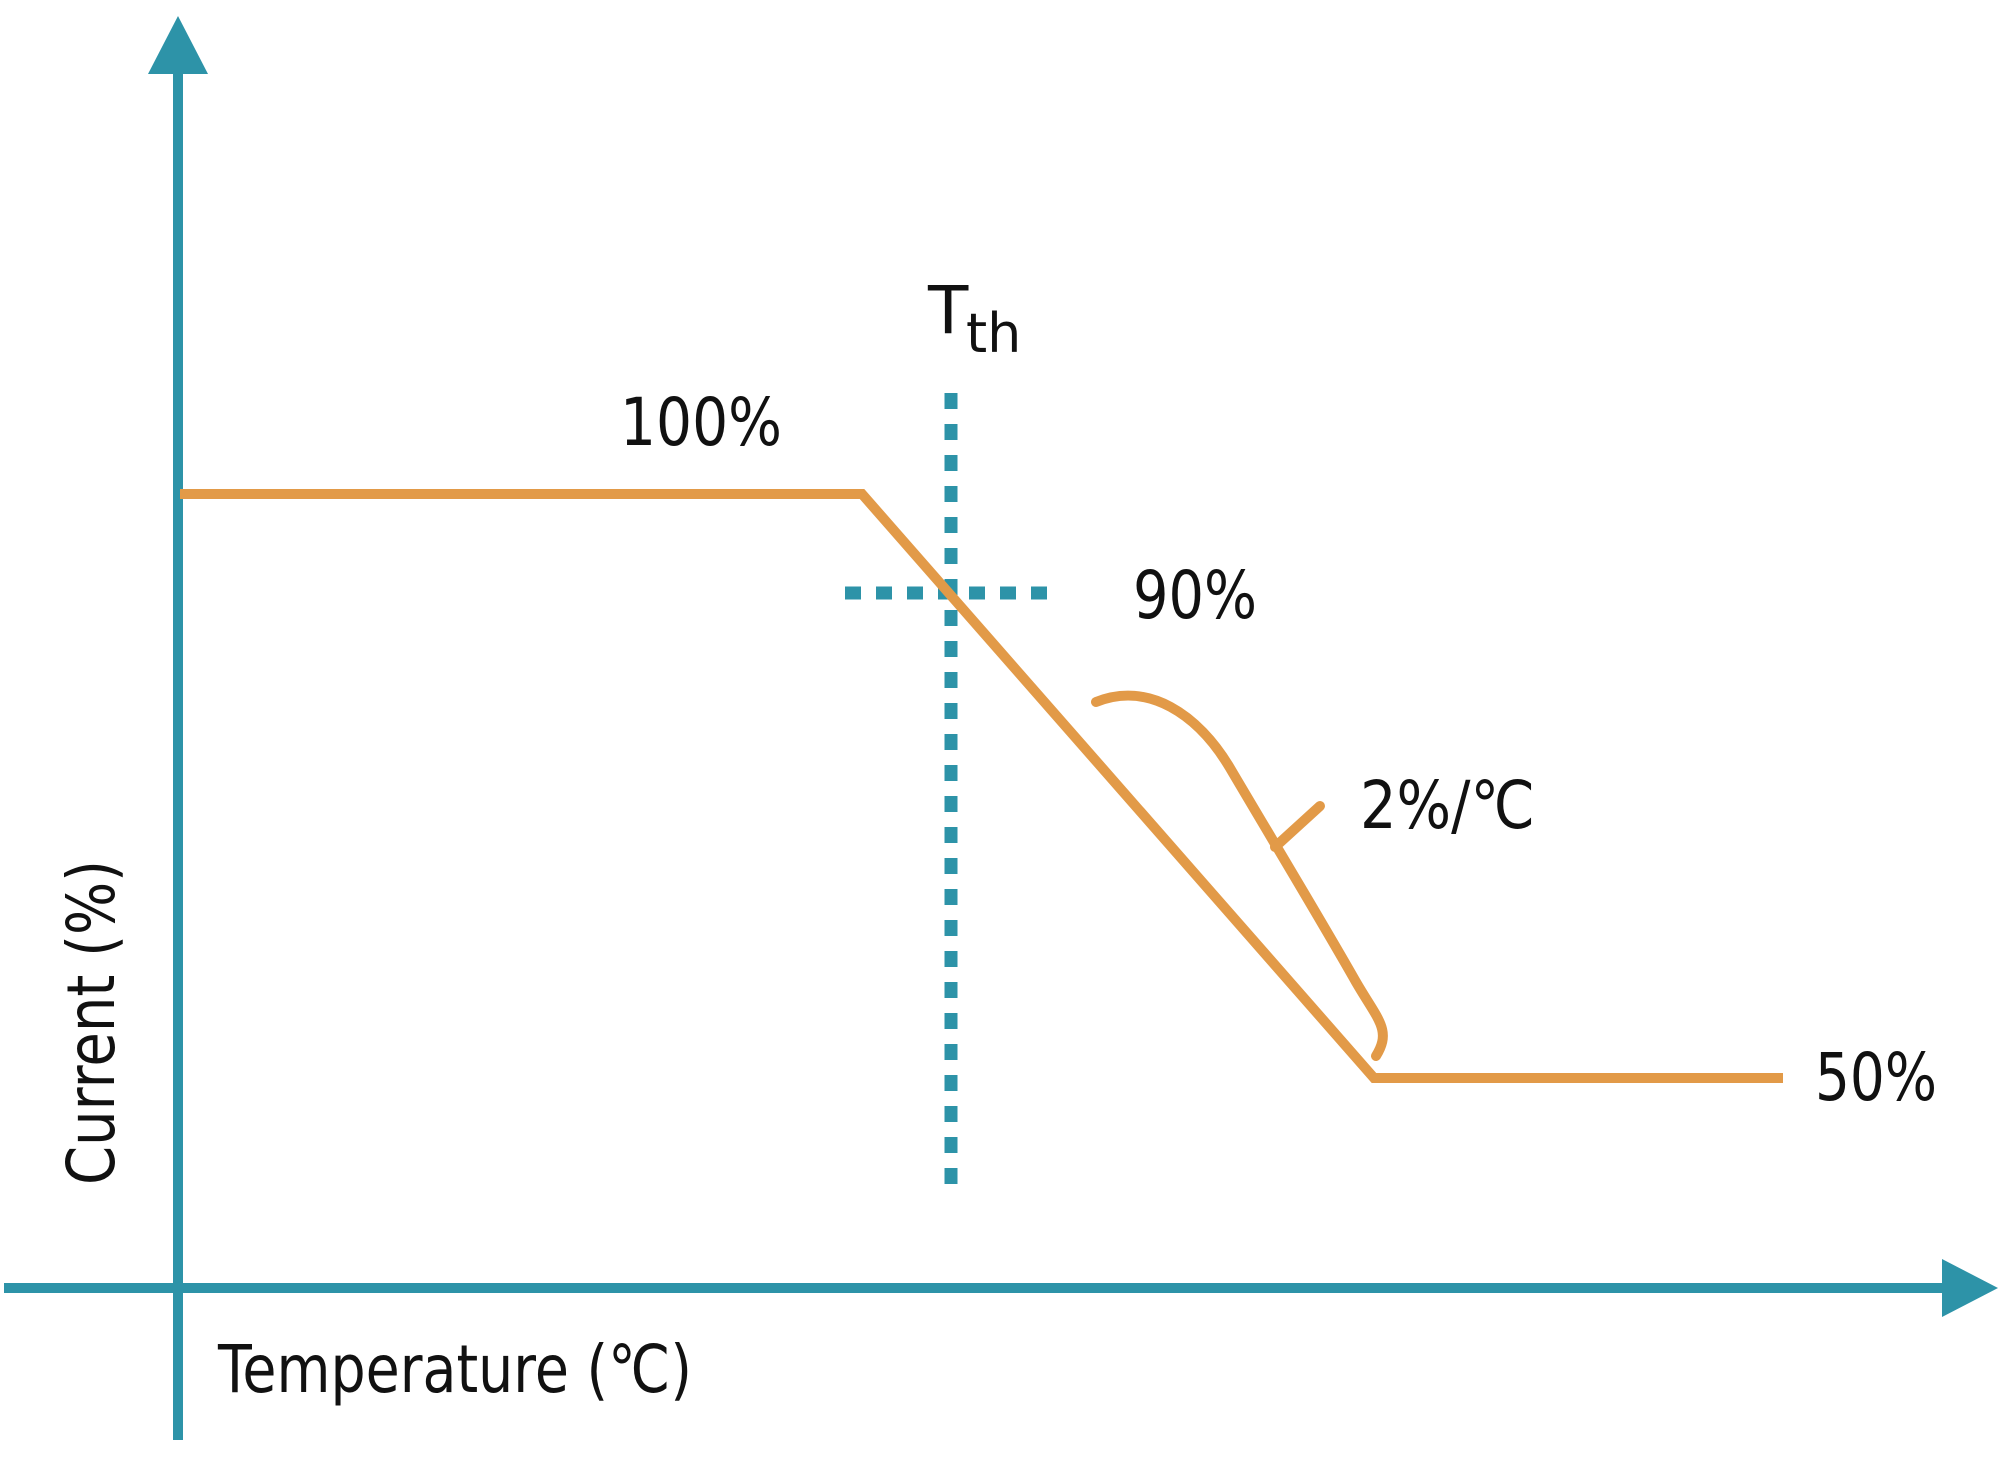 The width and height of the screenshot is (2007, 1467). What do you see at coordinates (948, 310) in the screenshot?
I see `label-threshold-temperature: T` at bounding box center [948, 310].